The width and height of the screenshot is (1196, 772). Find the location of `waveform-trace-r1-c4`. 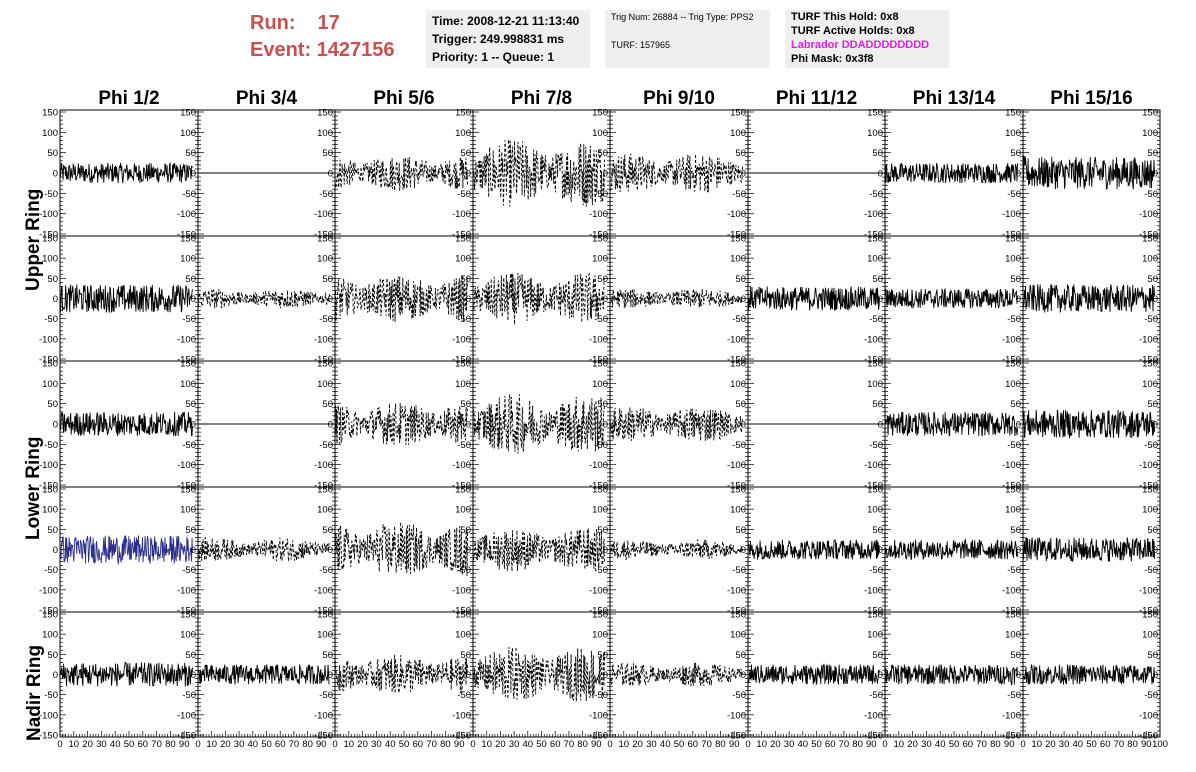

waveform-trace-r1-c4 is located at coordinates (676, 298).